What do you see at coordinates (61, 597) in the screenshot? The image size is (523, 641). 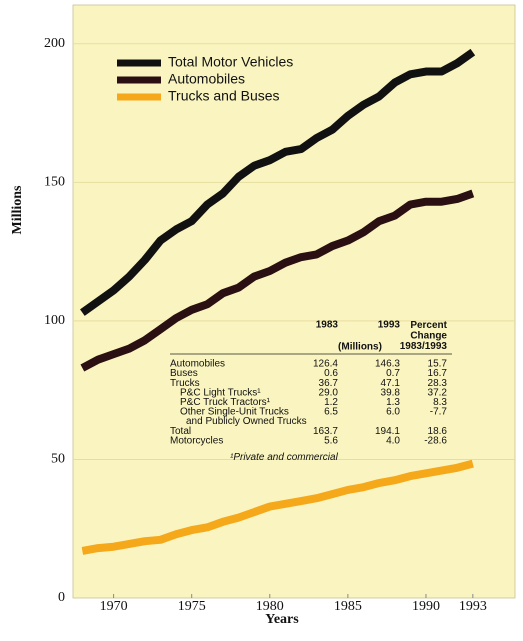 I see `y-tick-label: 0` at bounding box center [61, 597].